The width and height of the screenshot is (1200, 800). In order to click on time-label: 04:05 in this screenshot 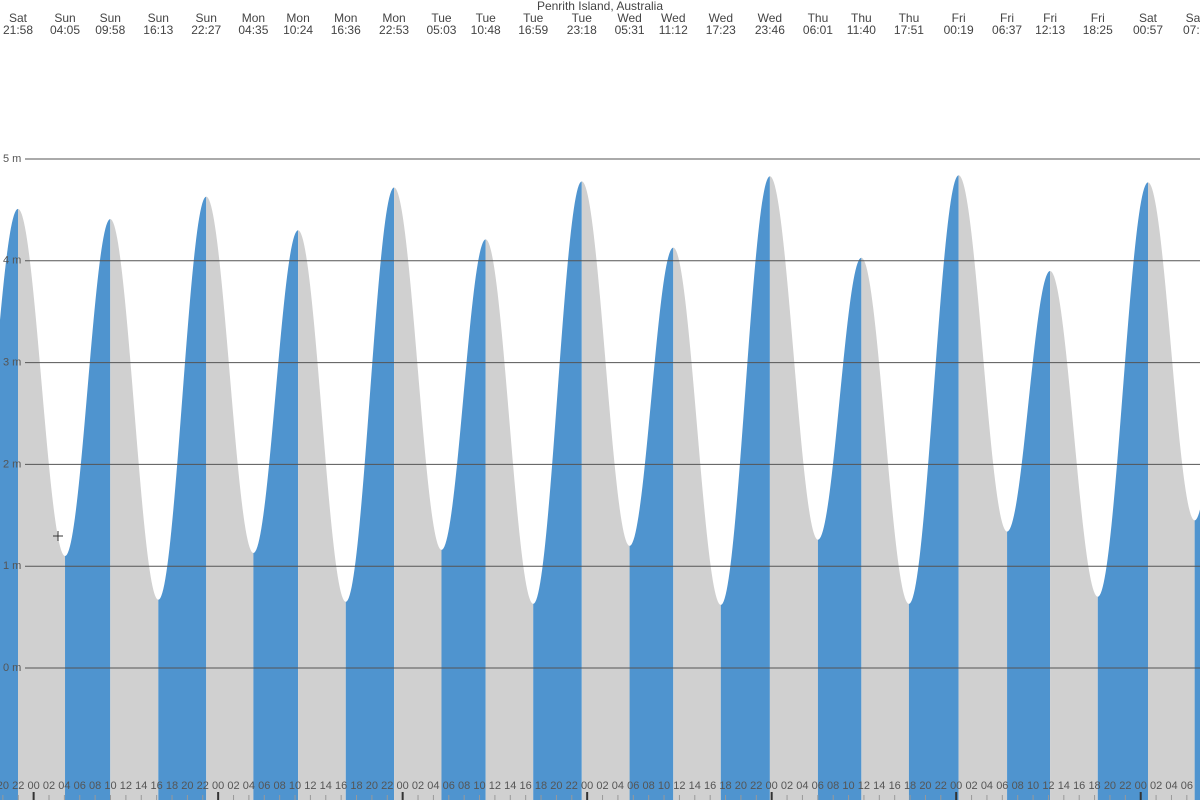, I will do `click(65, 30)`.